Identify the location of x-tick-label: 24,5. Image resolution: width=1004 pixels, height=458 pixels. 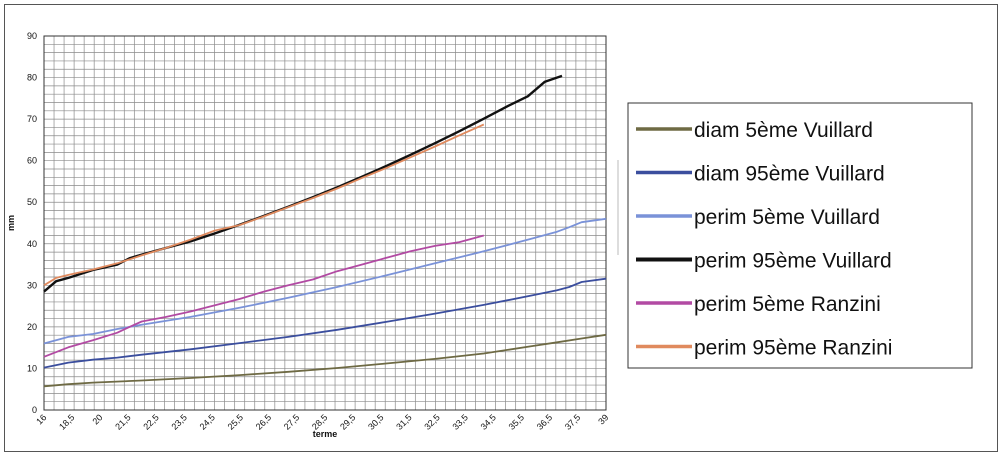
(207, 421).